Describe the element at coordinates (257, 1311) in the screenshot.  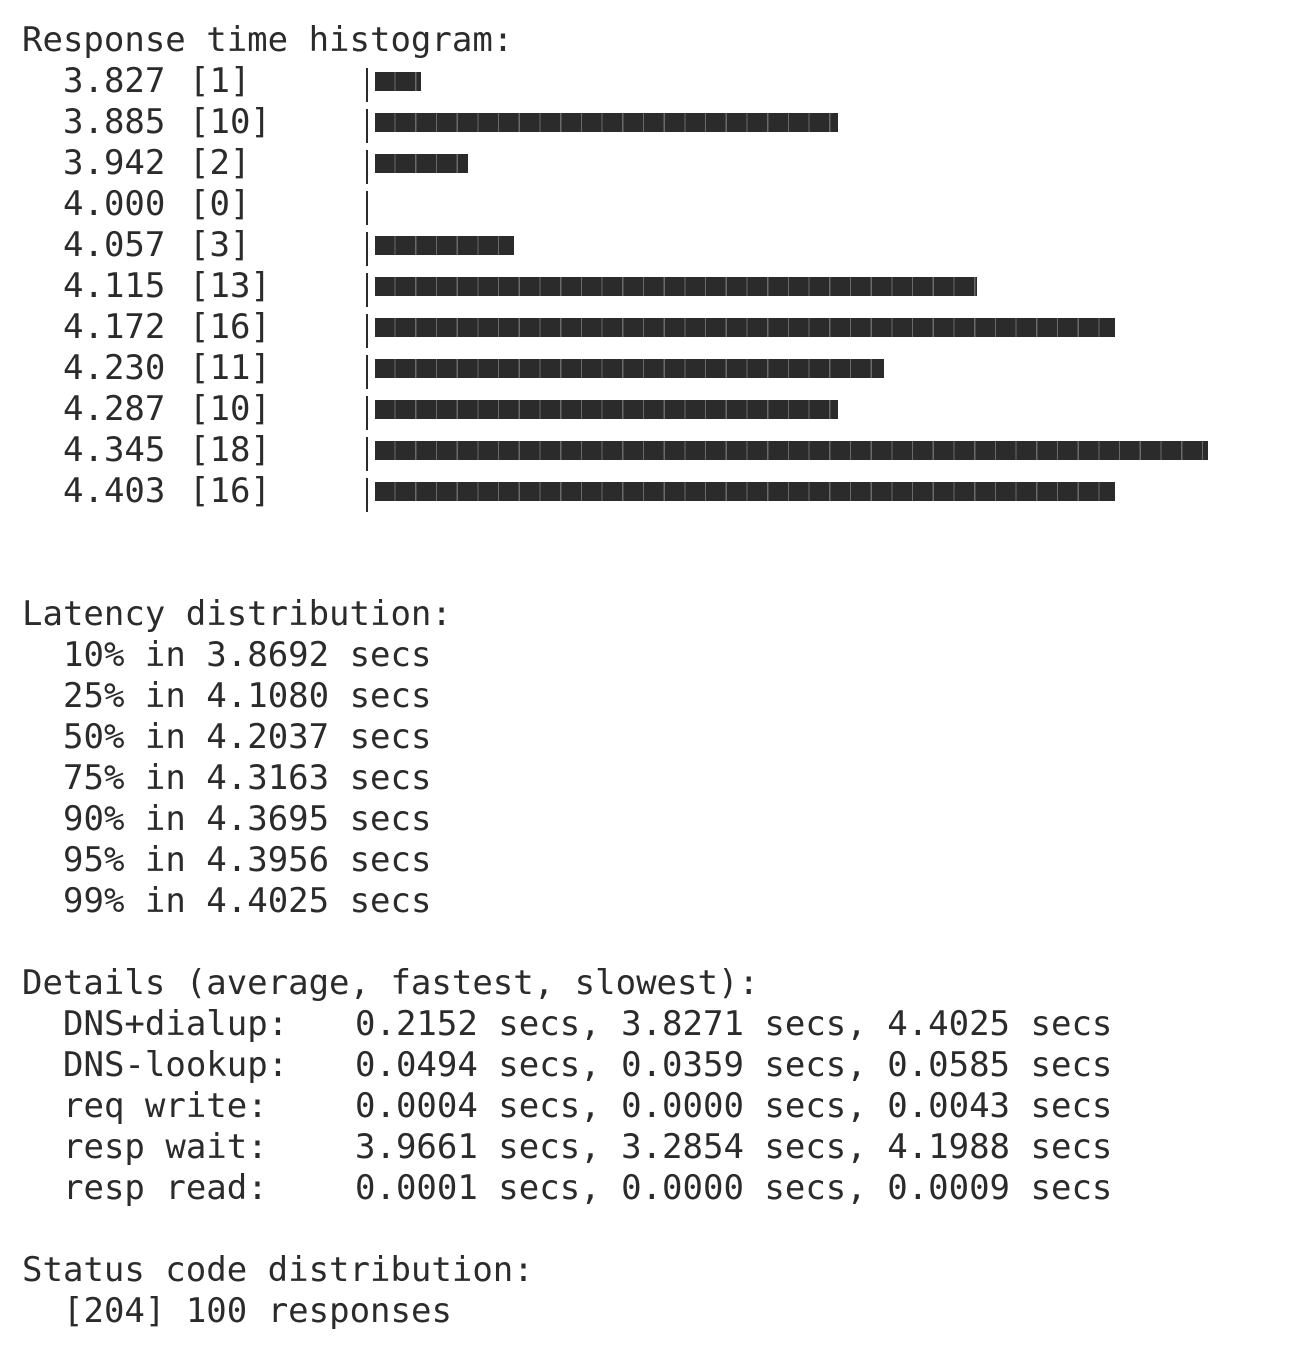
I see `status-row: [204] 100 responses` at that location.